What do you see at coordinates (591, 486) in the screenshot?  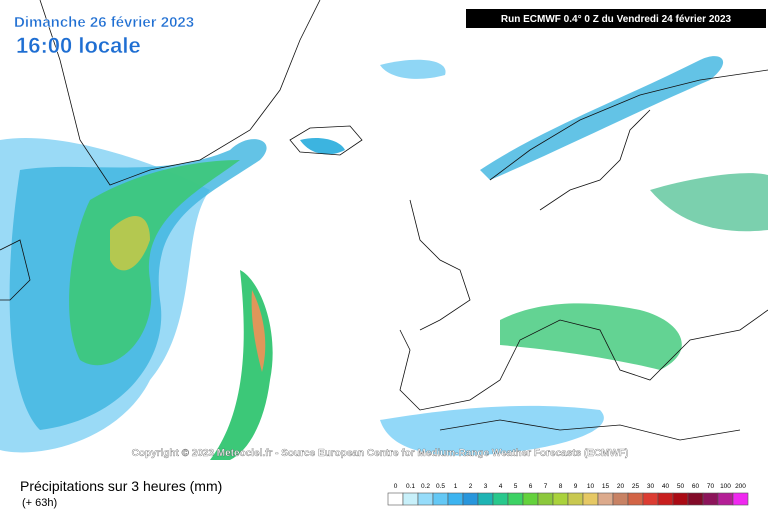 I see `legend-label: 10` at bounding box center [591, 486].